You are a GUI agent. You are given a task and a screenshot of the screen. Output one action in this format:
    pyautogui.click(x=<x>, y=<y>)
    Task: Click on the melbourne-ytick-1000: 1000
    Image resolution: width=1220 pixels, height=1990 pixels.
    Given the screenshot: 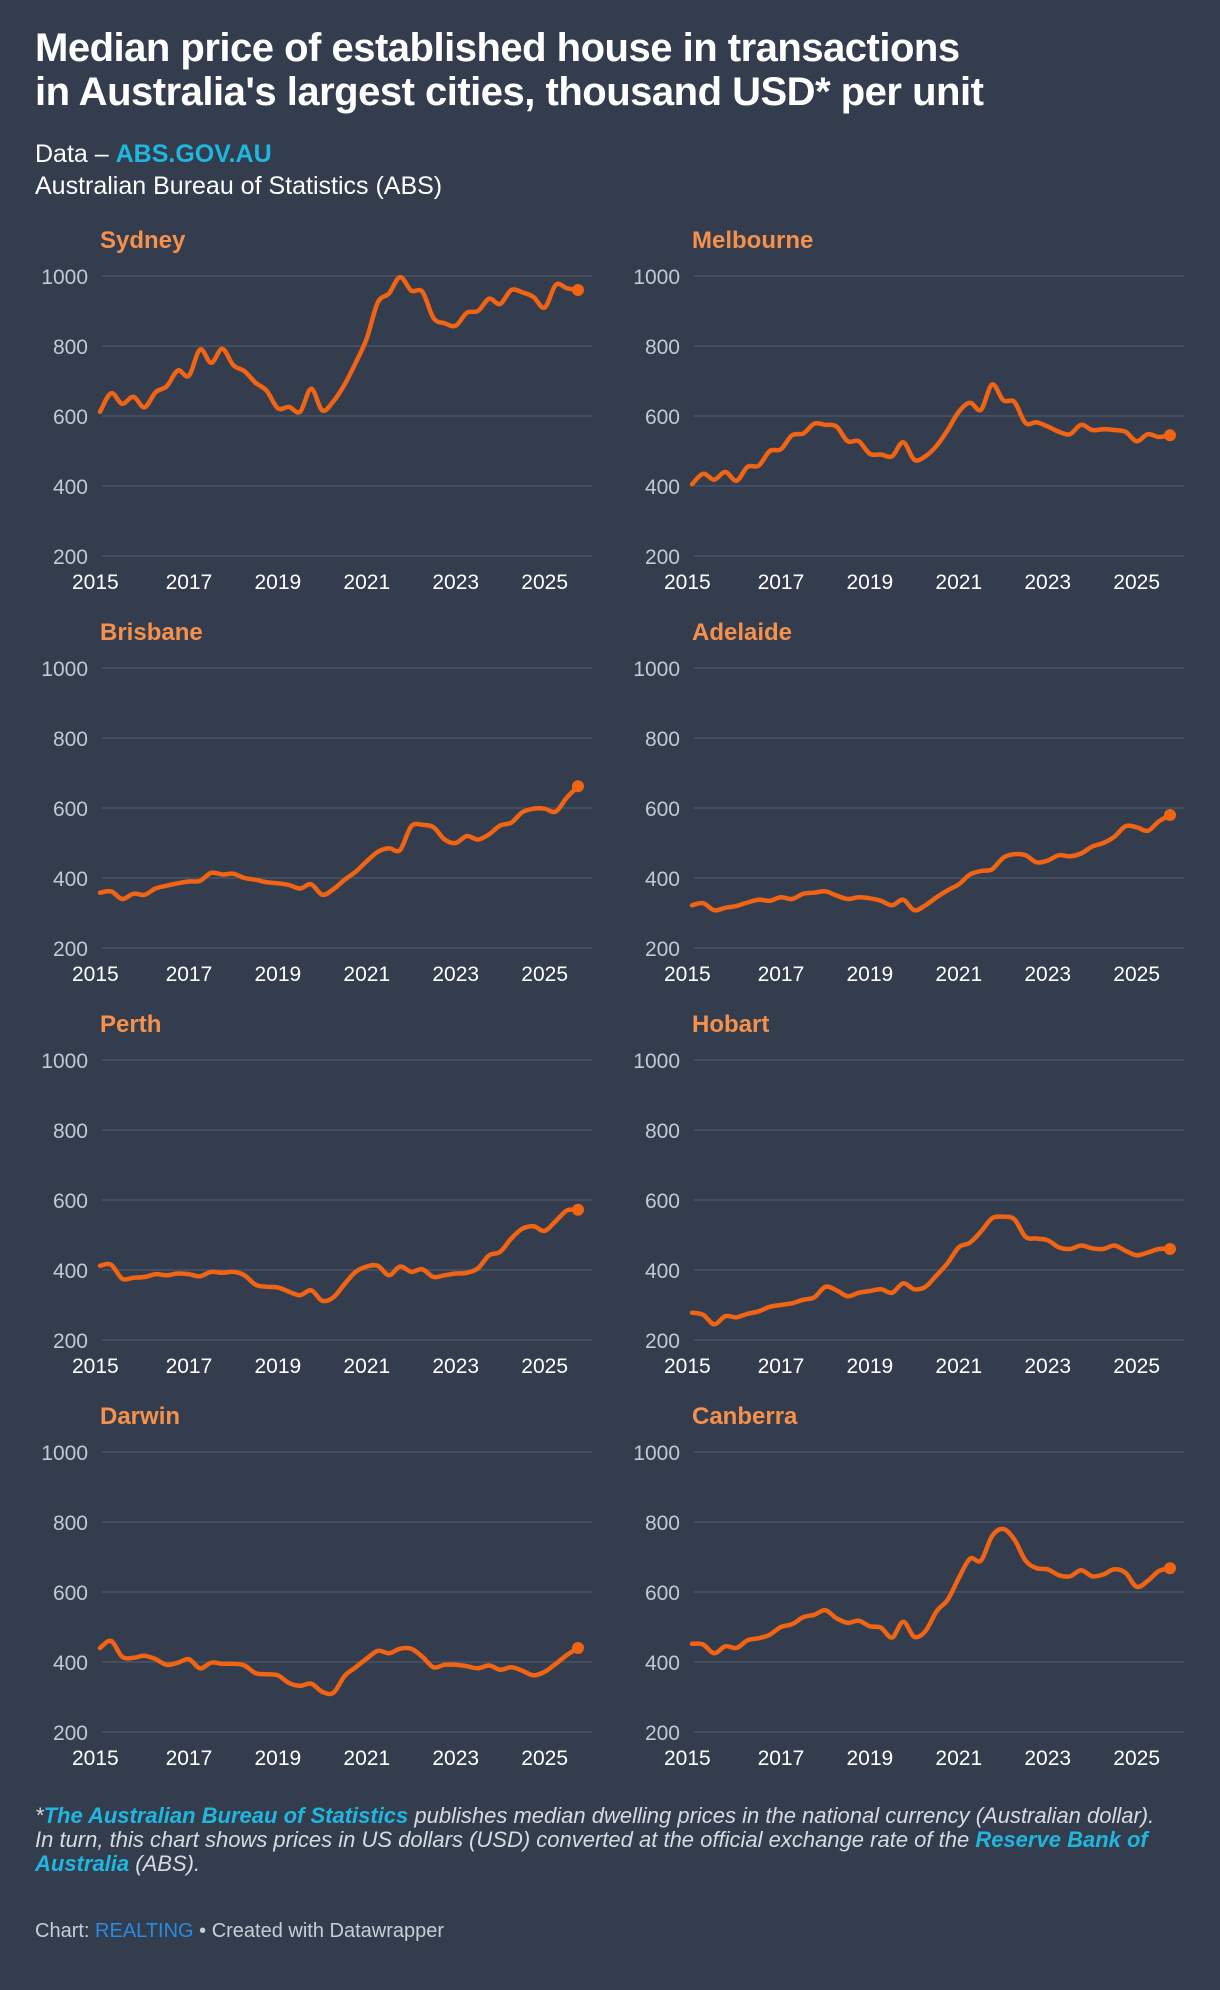 What is the action you would take?
    pyautogui.click(x=656, y=277)
    